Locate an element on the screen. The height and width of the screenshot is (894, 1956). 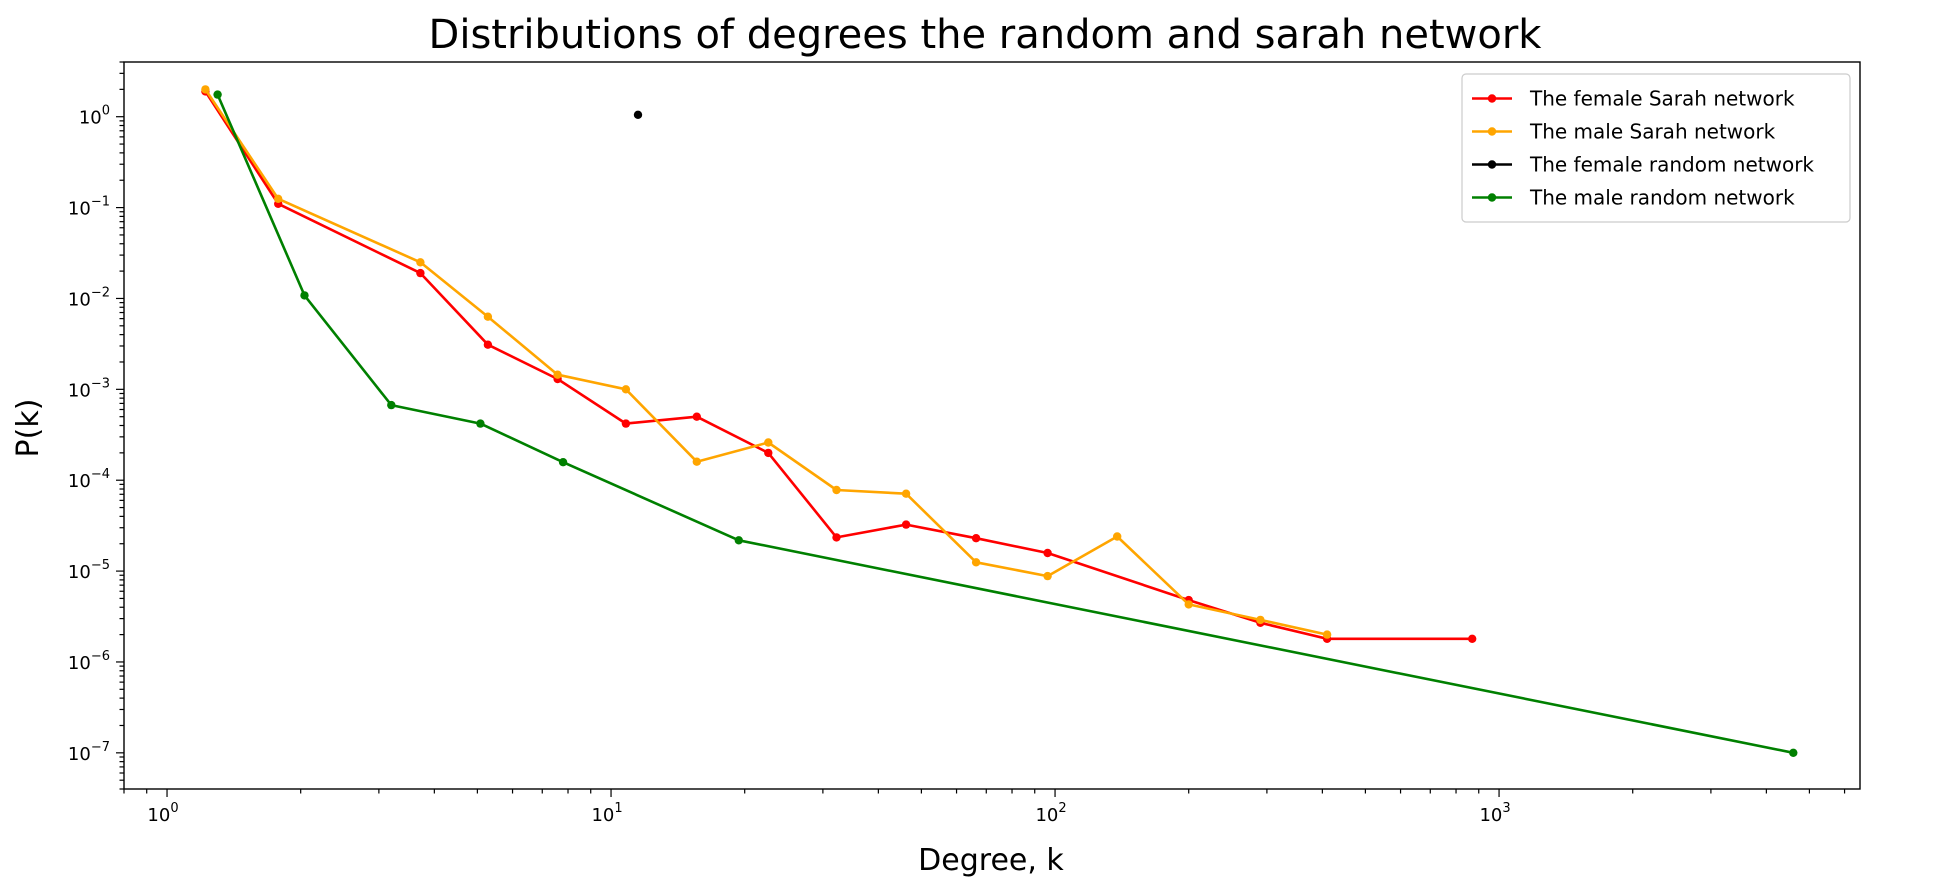
legend-box is located at coordinates (1656, 148).